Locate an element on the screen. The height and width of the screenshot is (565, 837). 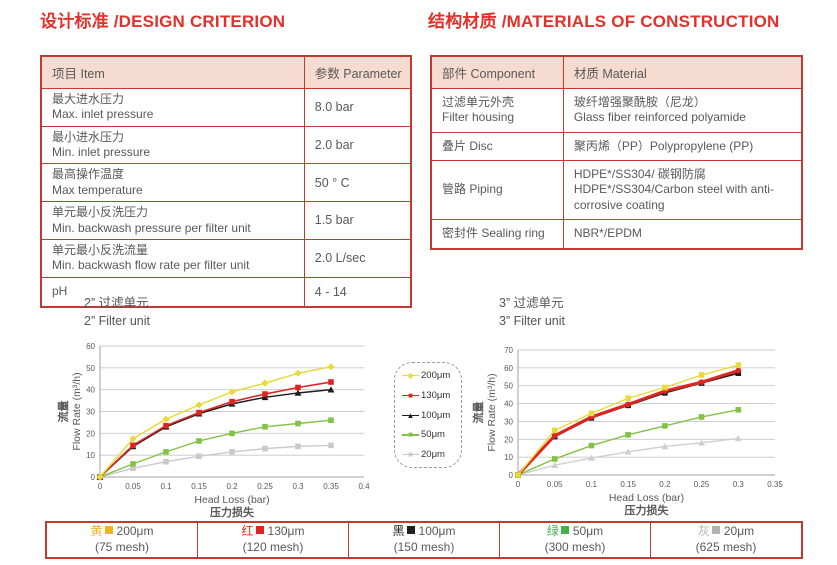
parameter-value: 50 ° C is located at coordinates (332, 182).